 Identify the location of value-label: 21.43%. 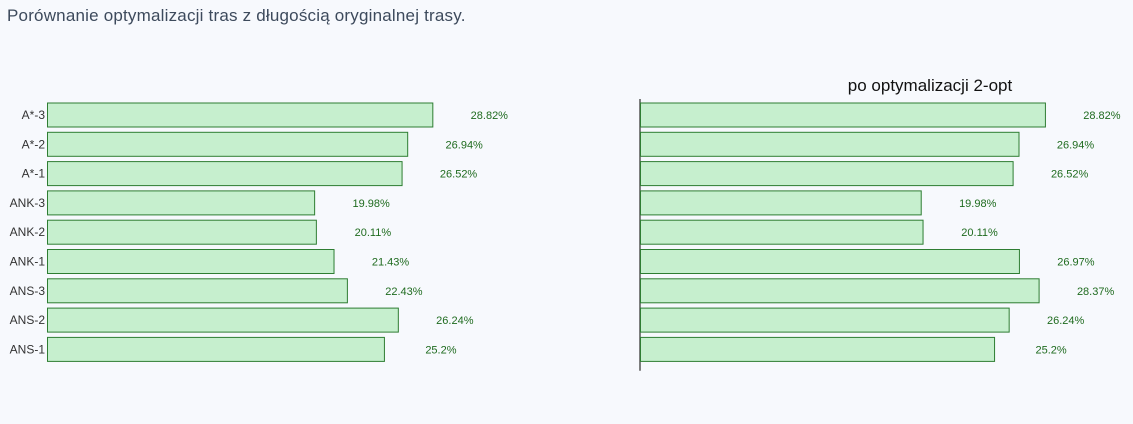
(391, 263).